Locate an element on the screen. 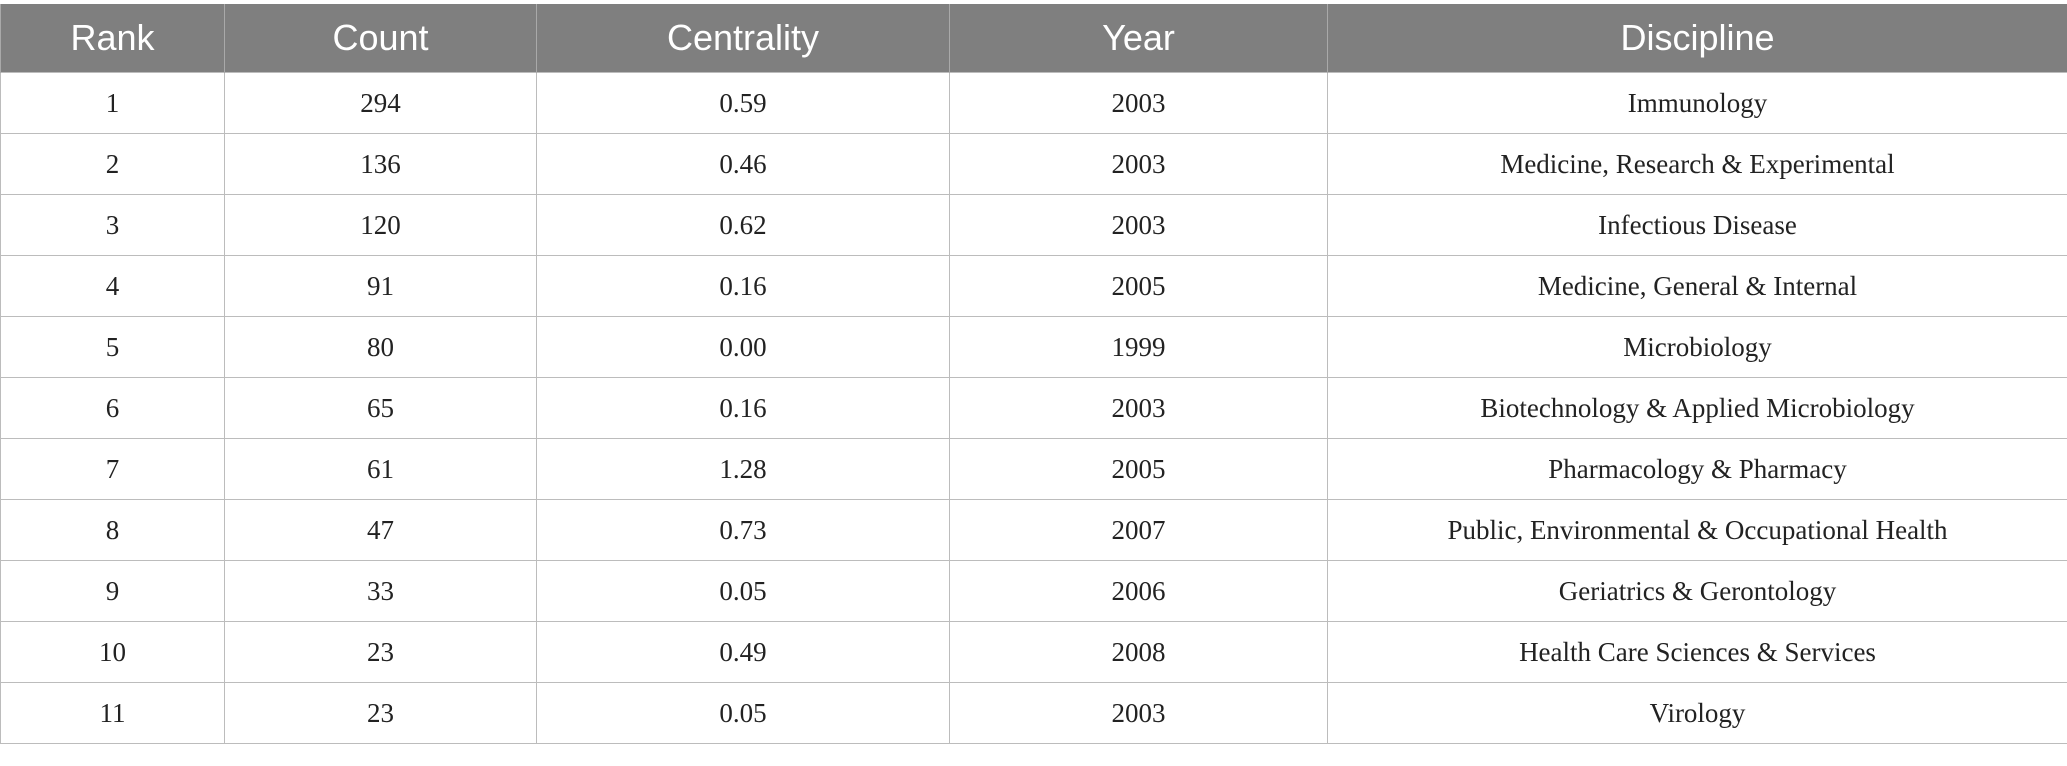 The image size is (2067, 766). discipline-cell: Pharmacology & Pharmacy is located at coordinates (1697, 469).